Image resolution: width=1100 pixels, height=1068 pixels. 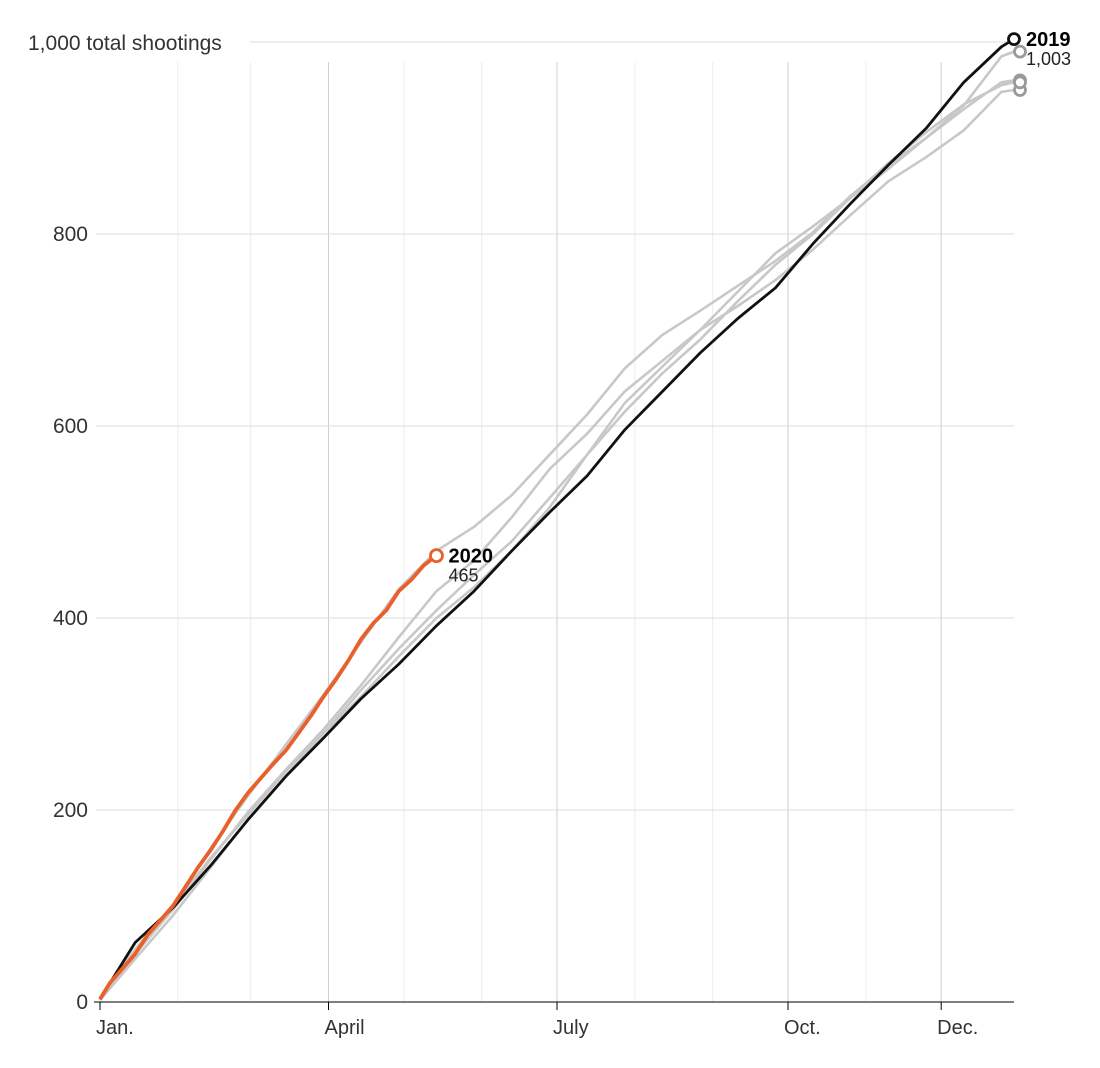 I want to click on end-label-year-2019: 2019, so click(x=1048, y=40).